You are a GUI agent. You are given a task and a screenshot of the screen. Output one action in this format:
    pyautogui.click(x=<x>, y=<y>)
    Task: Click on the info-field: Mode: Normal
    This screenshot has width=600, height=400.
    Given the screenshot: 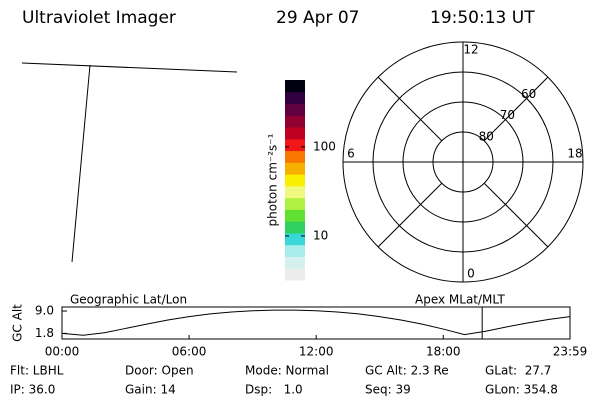 What is the action you would take?
    pyautogui.click(x=287, y=371)
    